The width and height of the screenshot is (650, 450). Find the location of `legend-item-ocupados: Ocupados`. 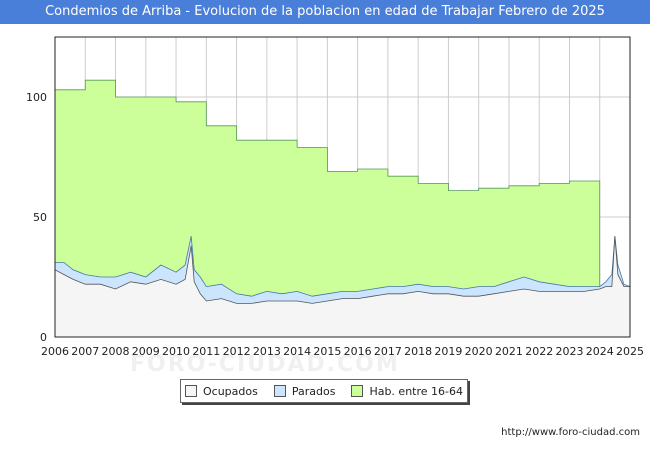

legend-item-ocupados: Ocupados is located at coordinates (221, 391).